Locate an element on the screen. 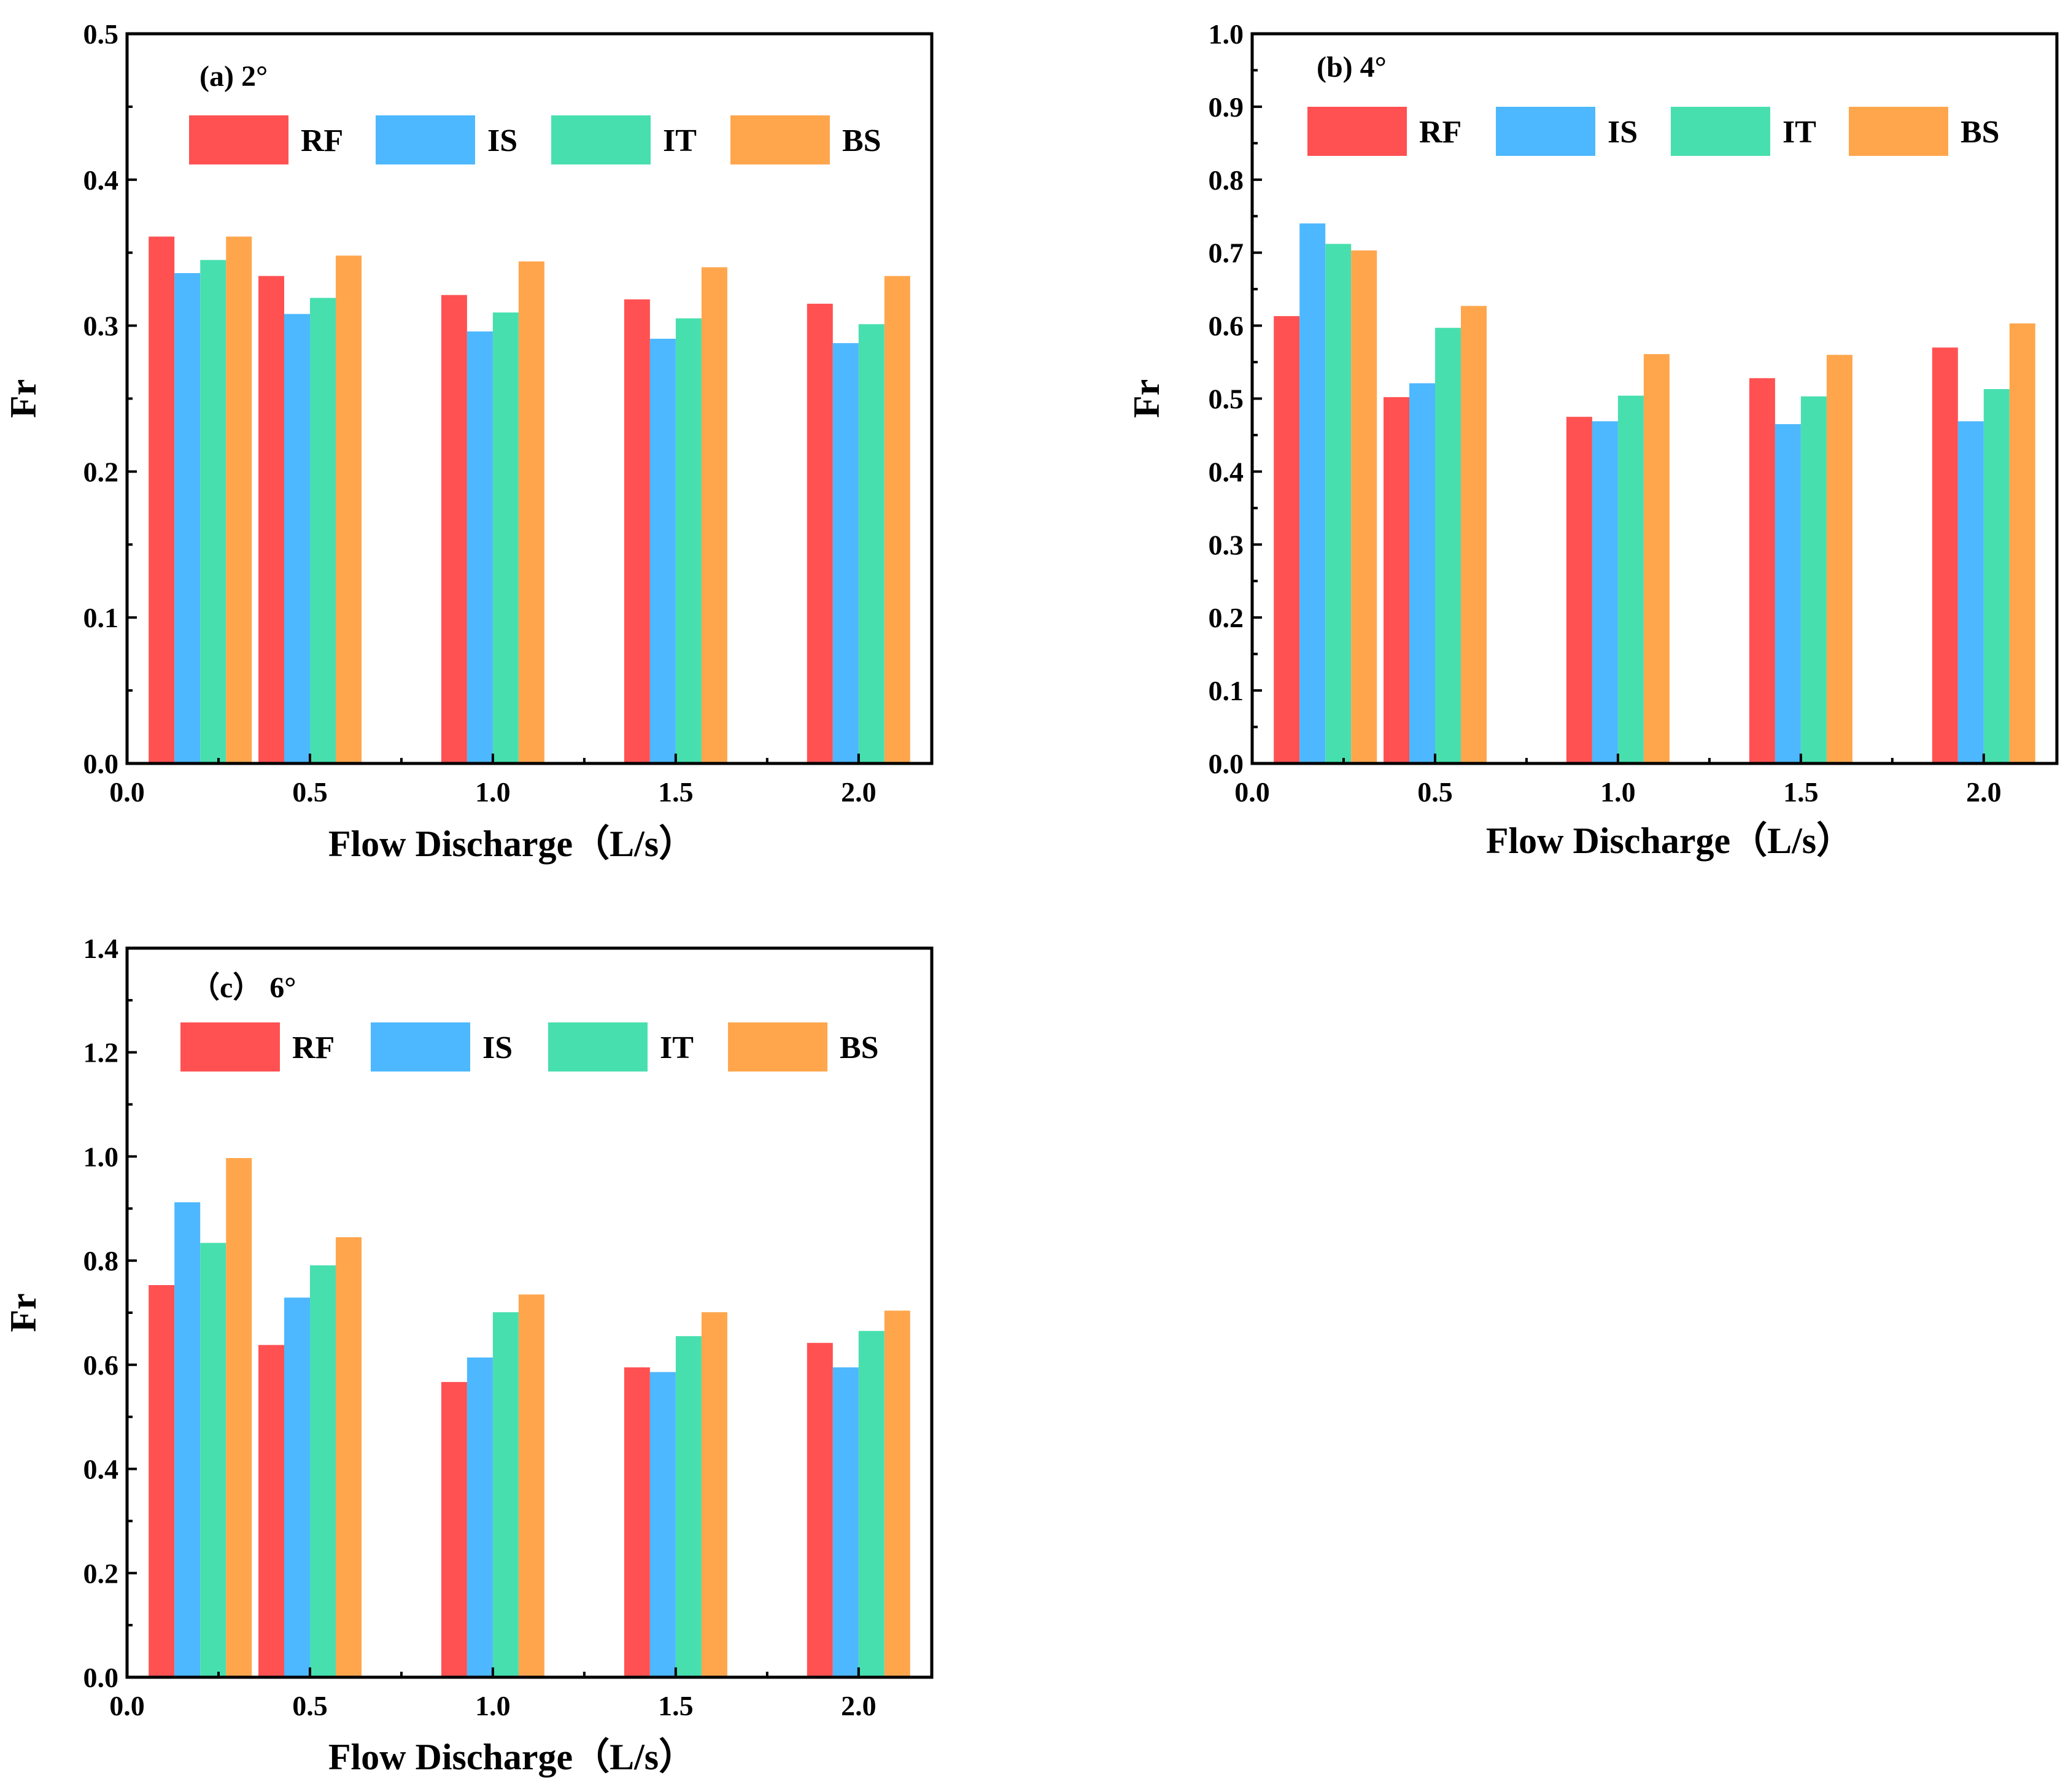 This screenshot has width=2071, height=1792. y-tick-label: 0.4 is located at coordinates (101, 180).